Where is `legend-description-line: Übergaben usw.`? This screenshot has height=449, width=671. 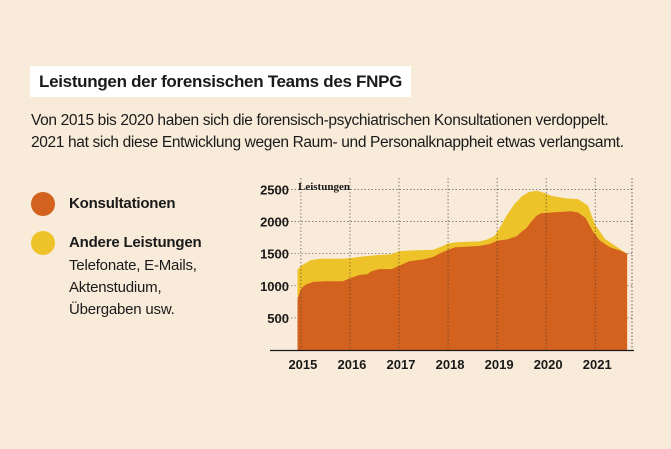
legend-description-line: Übergaben usw. is located at coordinates (122, 309).